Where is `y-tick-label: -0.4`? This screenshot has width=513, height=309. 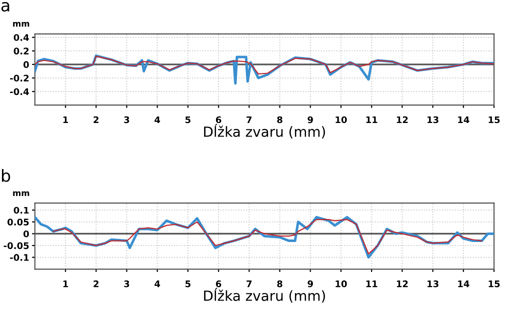 y-tick-label: -0.4 is located at coordinates (19, 92).